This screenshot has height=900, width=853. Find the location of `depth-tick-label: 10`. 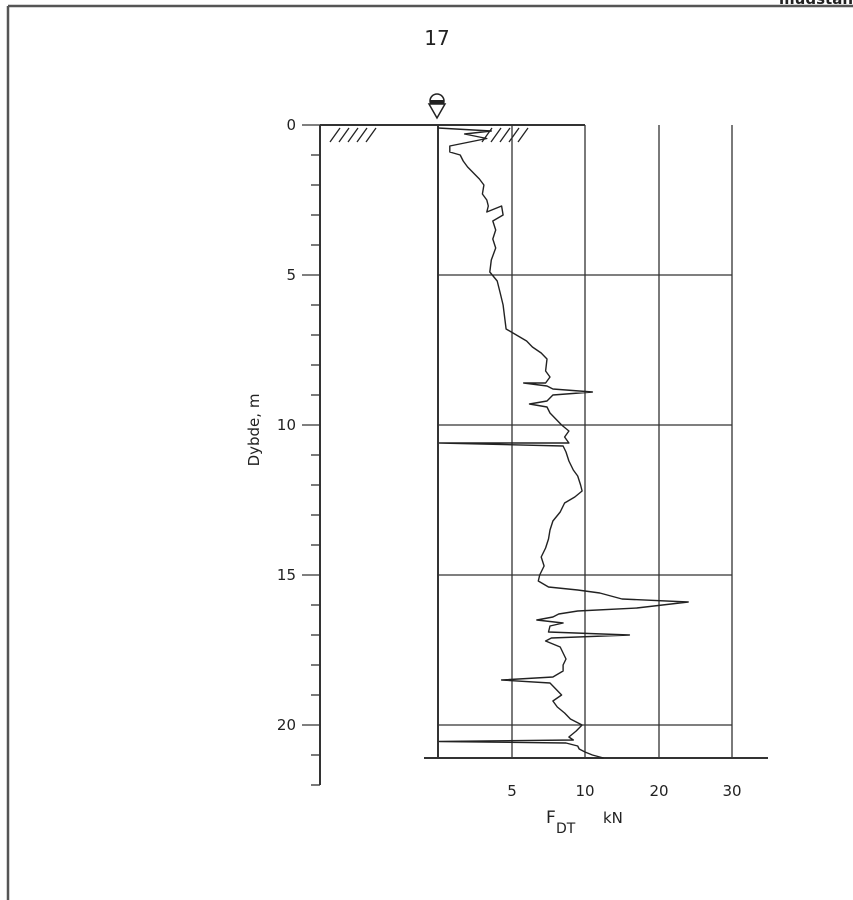

depth-tick-label: 10 is located at coordinates (286, 425).